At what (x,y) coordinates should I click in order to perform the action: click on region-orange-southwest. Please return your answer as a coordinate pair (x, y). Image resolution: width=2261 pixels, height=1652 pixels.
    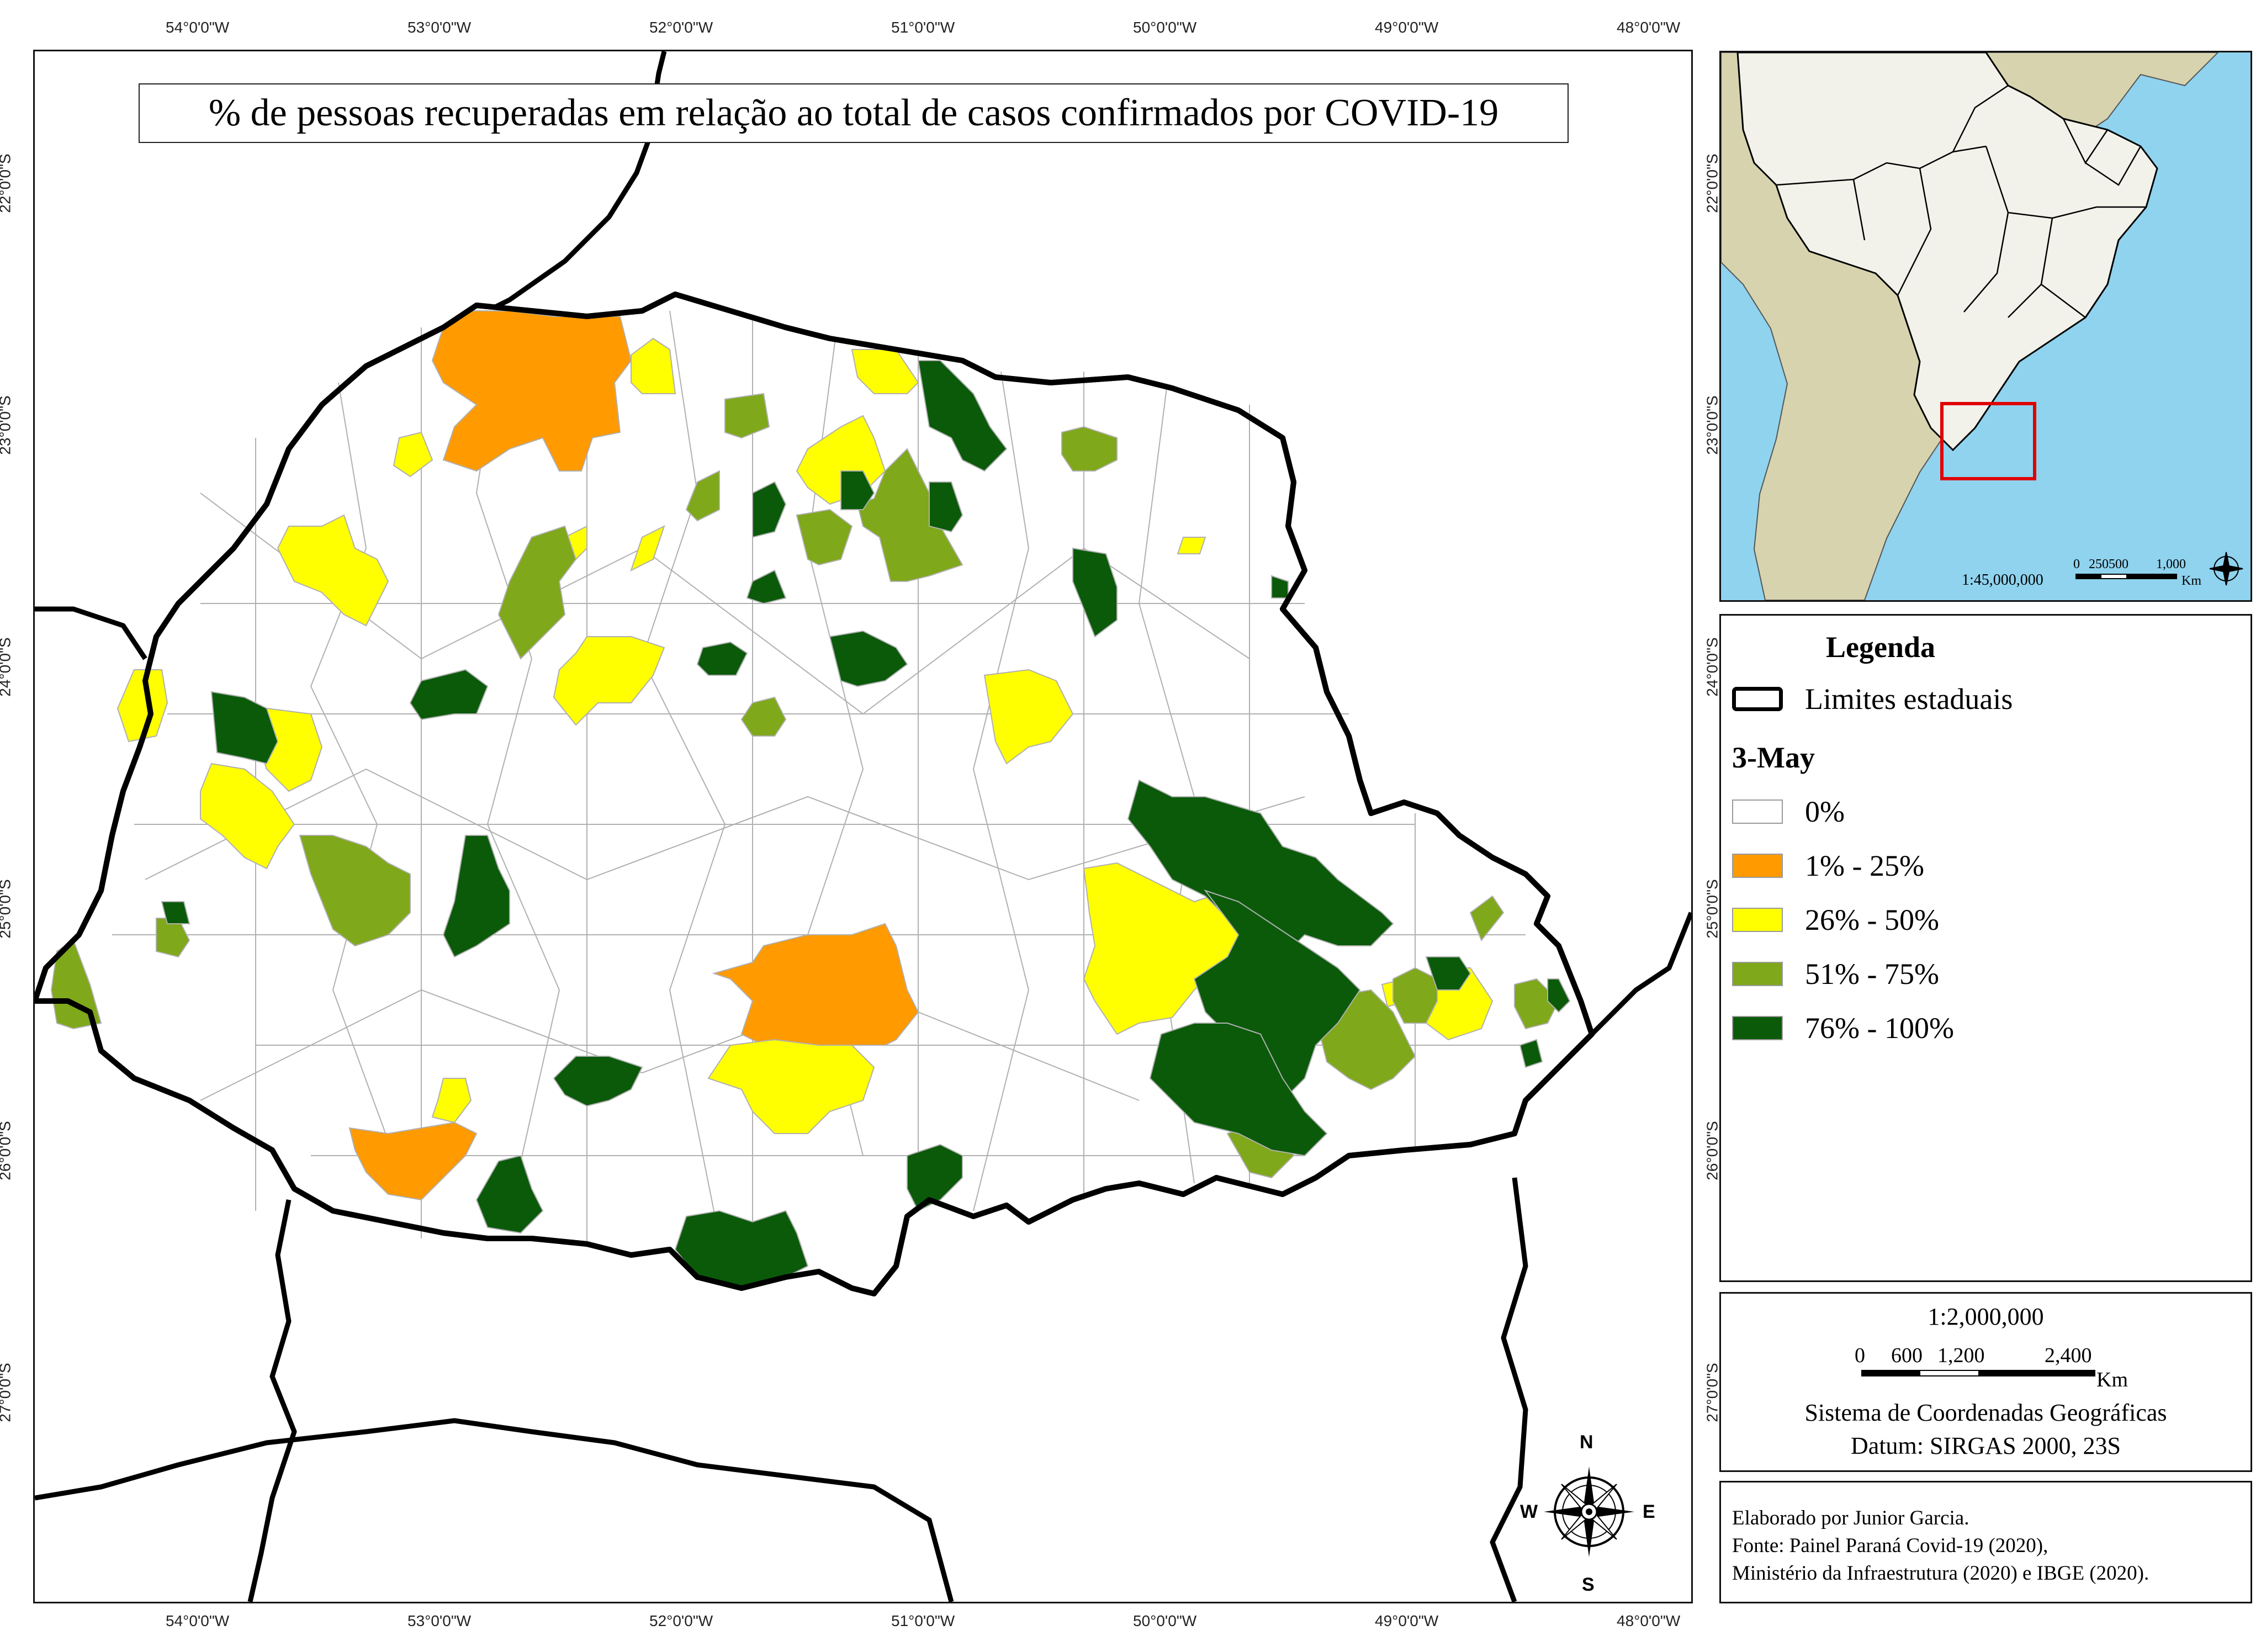
    Looking at the image, I should click on (413, 1161).